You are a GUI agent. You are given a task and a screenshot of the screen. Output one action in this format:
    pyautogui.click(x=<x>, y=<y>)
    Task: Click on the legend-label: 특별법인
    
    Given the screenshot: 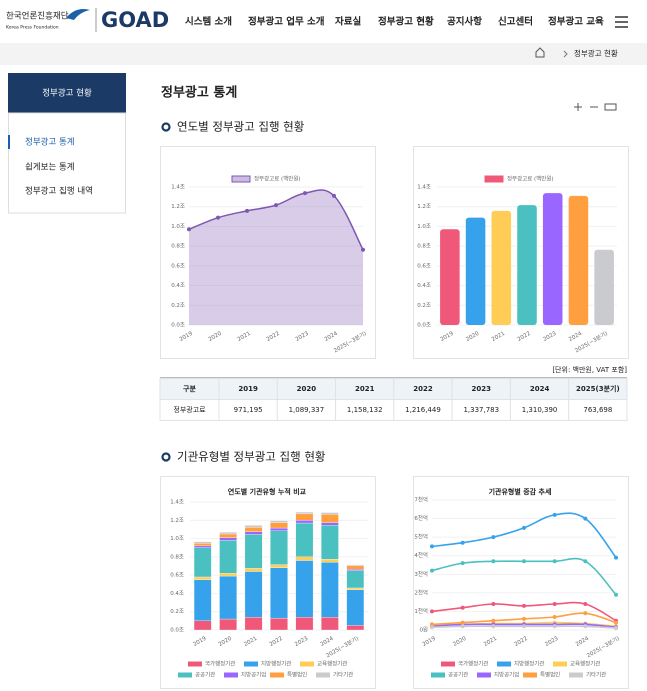 What is the action you would take?
    pyautogui.click(x=550, y=675)
    